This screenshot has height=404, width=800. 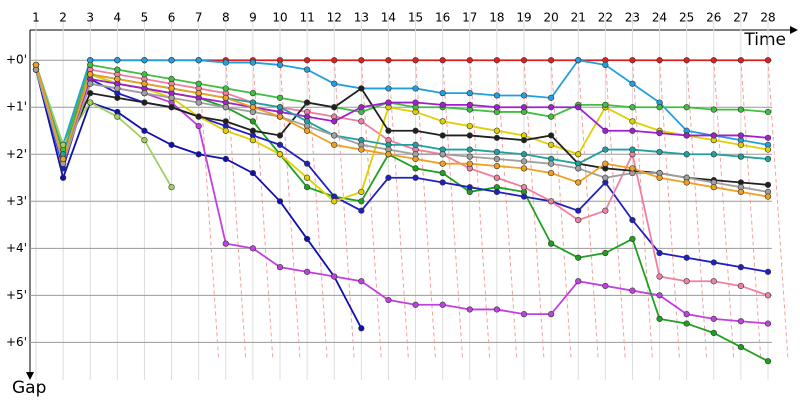 What do you see at coordinates (226, 18) in the screenshot?
I see `x-tick-label: 8` at bounding box center [226, 18].